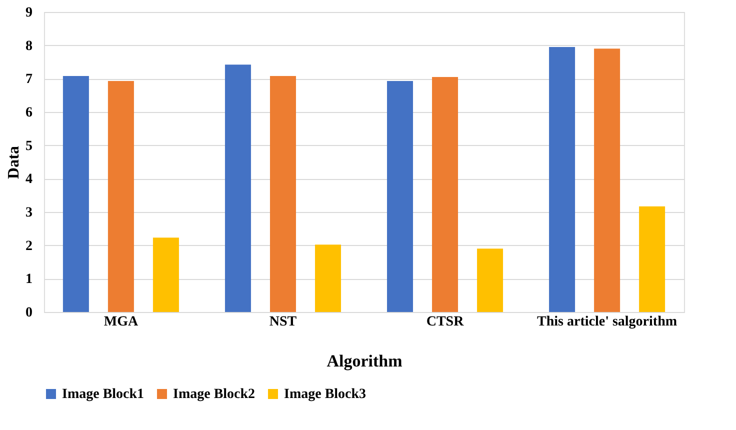 The height and width of the screenshot is (430, 736). I want to click on y-tick-label: 2, so click(29, 246).